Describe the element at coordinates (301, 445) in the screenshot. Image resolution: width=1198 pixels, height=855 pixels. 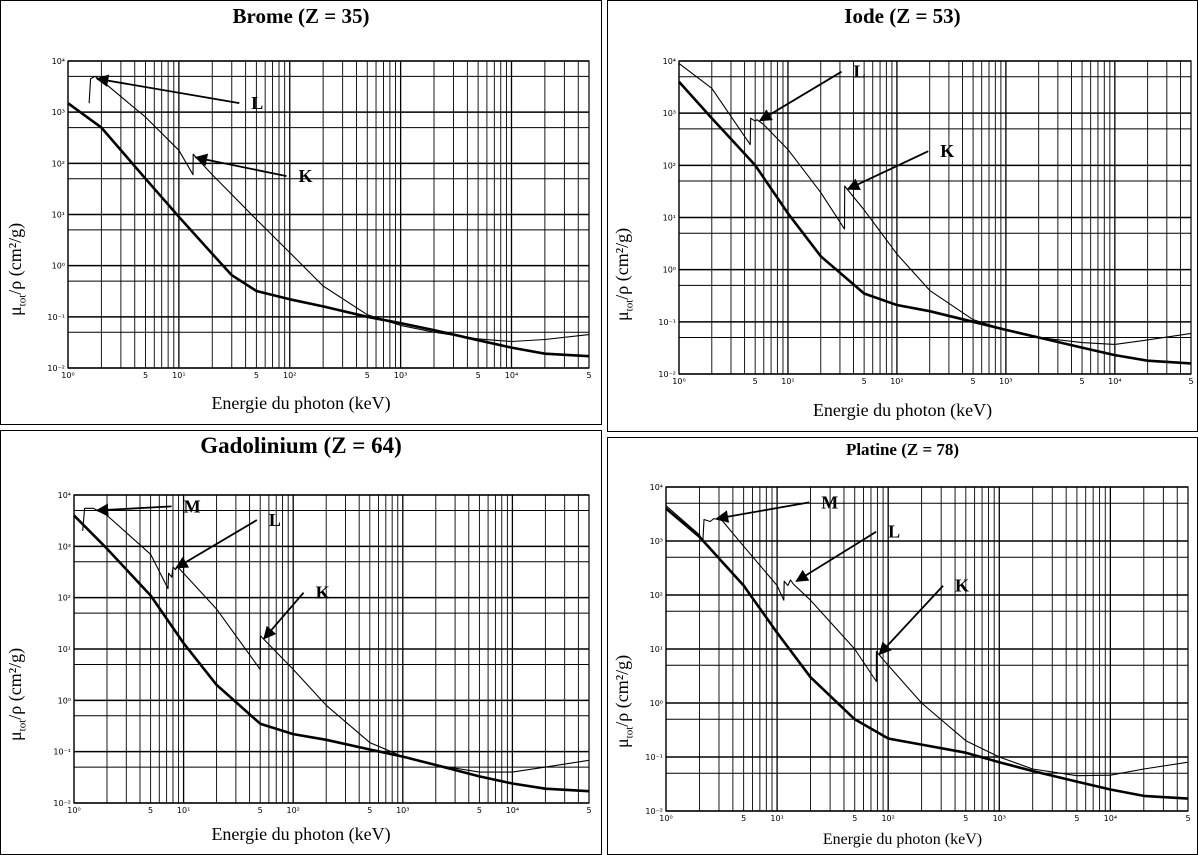
I see `chart-title: Gadolinium (Z = 64)` at that location.